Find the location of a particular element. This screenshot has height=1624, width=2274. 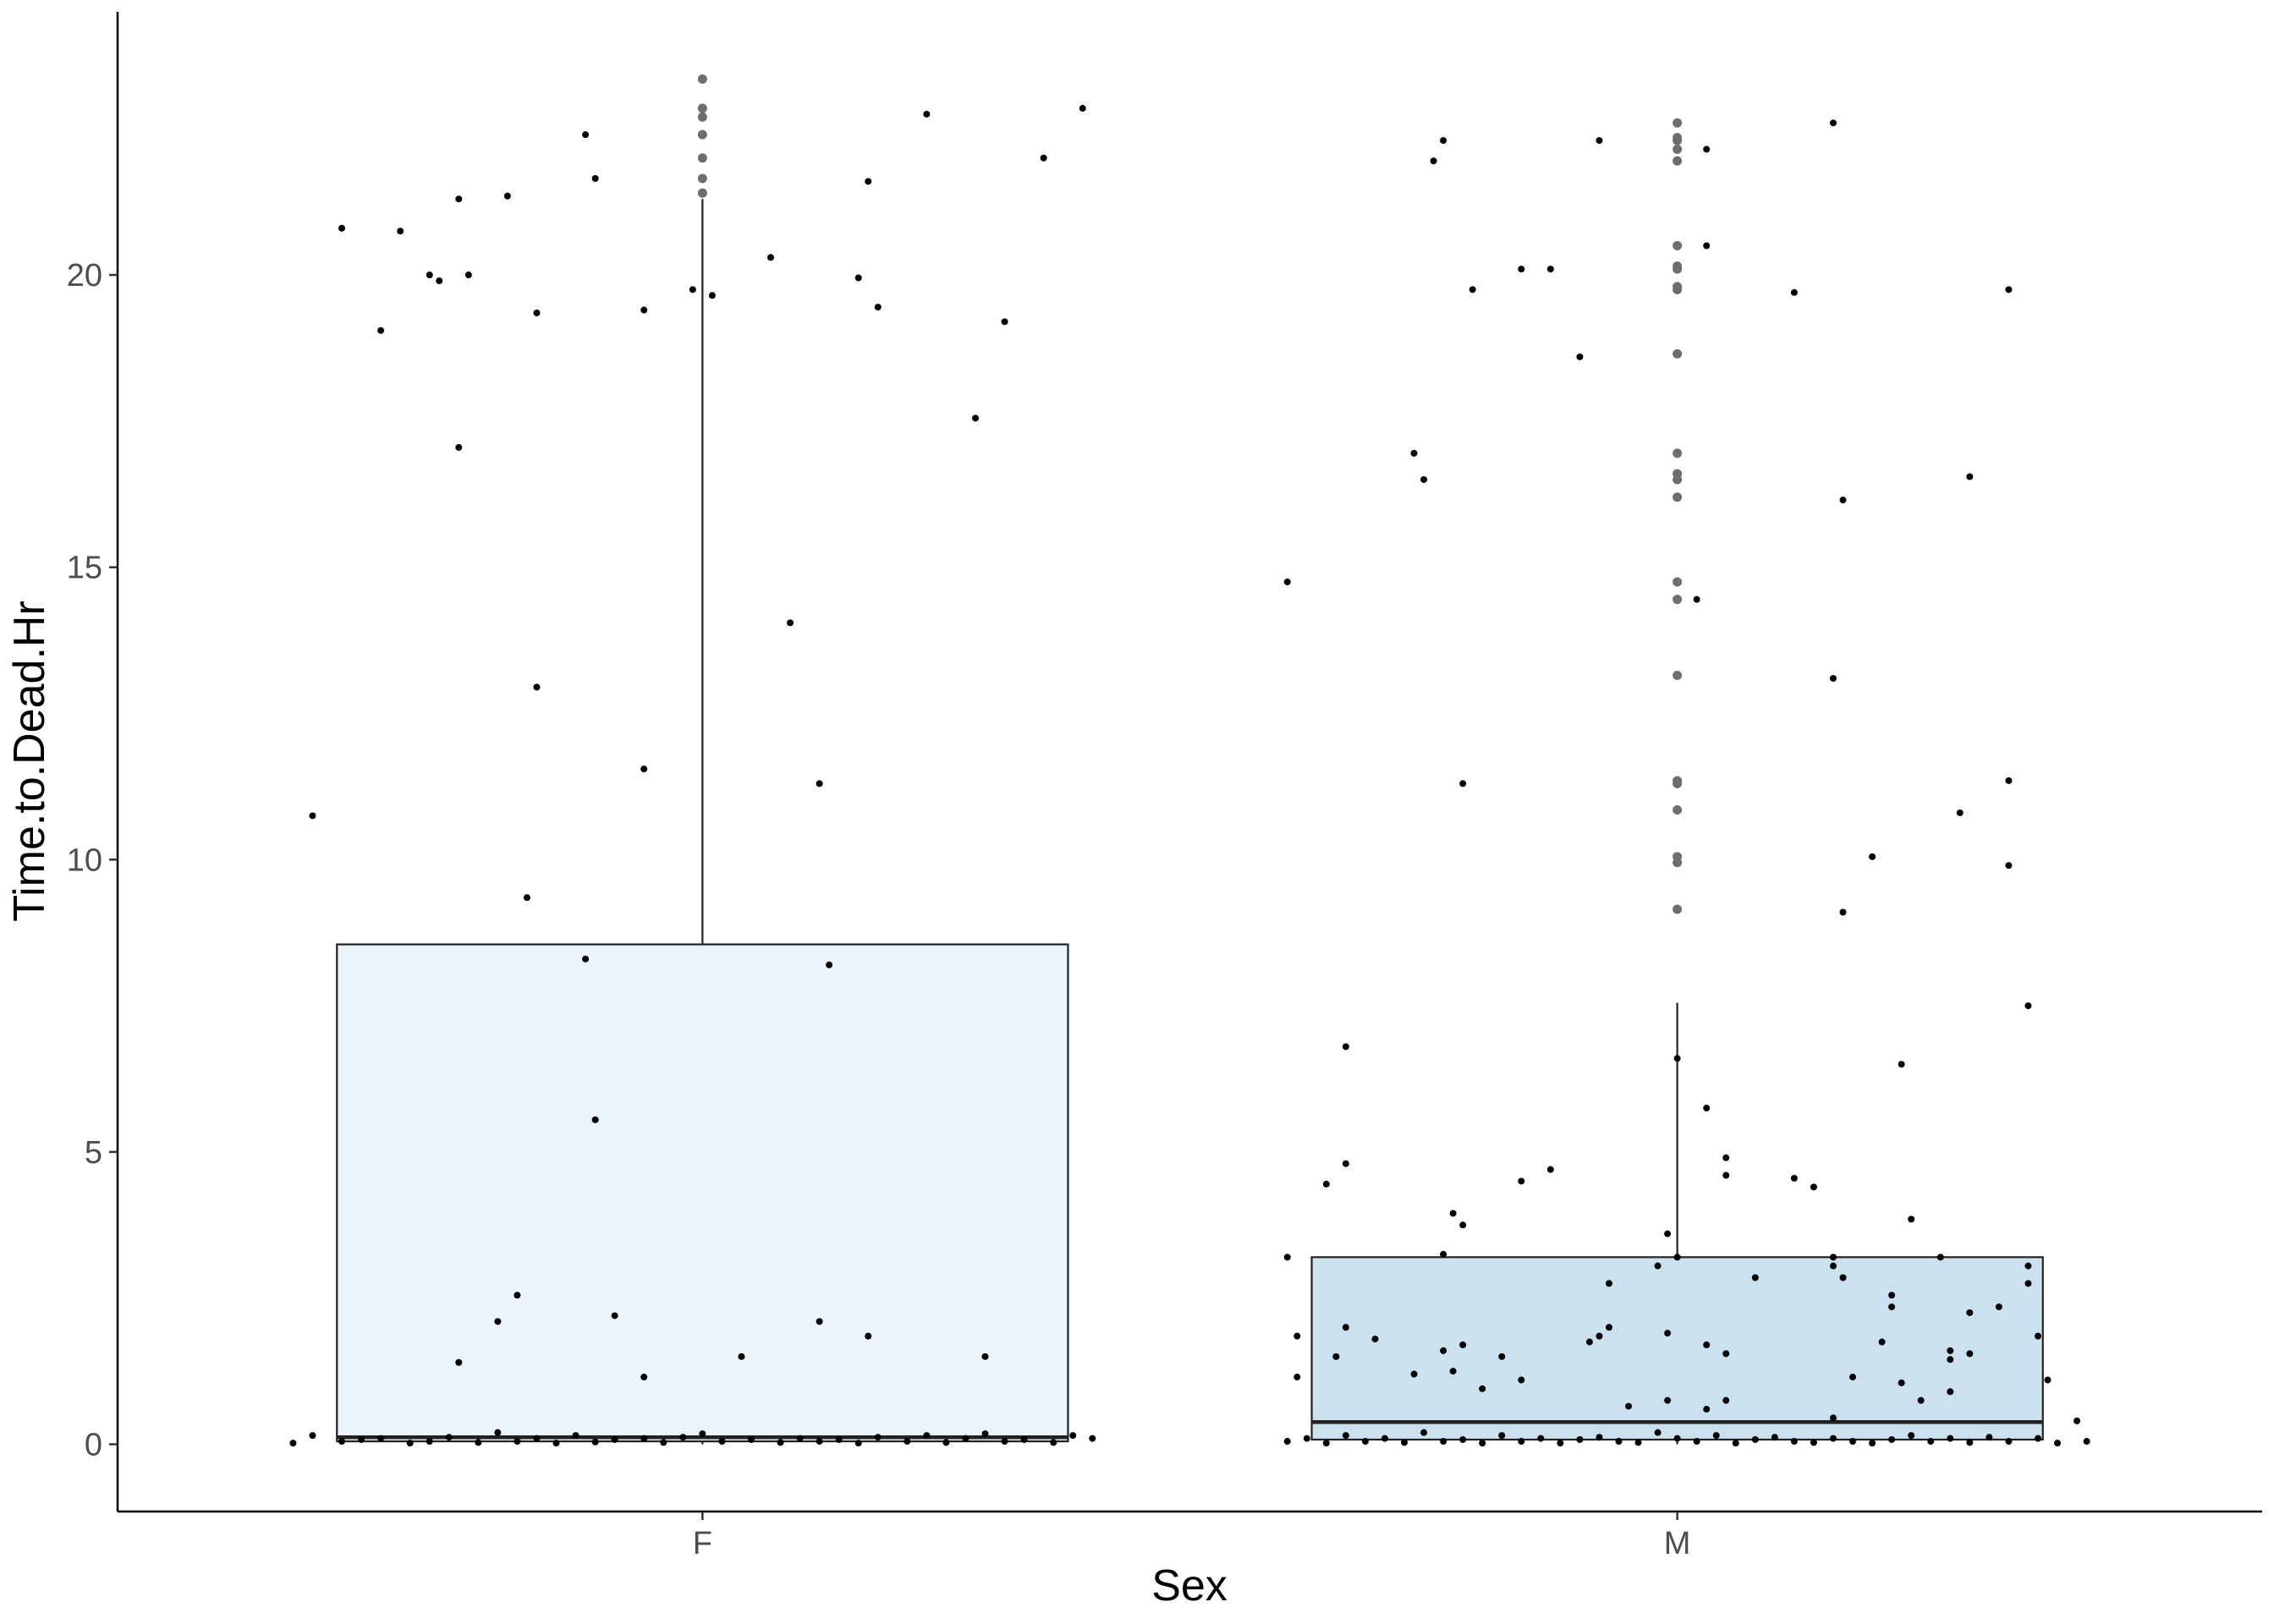

x-tick-label: F is located at coordinates (703, 1544).